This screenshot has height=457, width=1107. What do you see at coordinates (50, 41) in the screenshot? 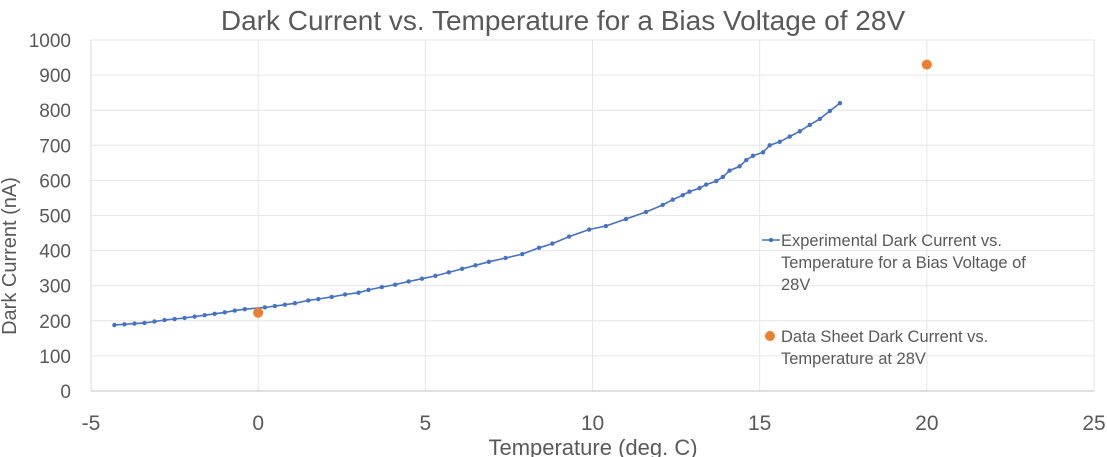
I see `y-tick-label: 1000` at bounding box center [50, 41].